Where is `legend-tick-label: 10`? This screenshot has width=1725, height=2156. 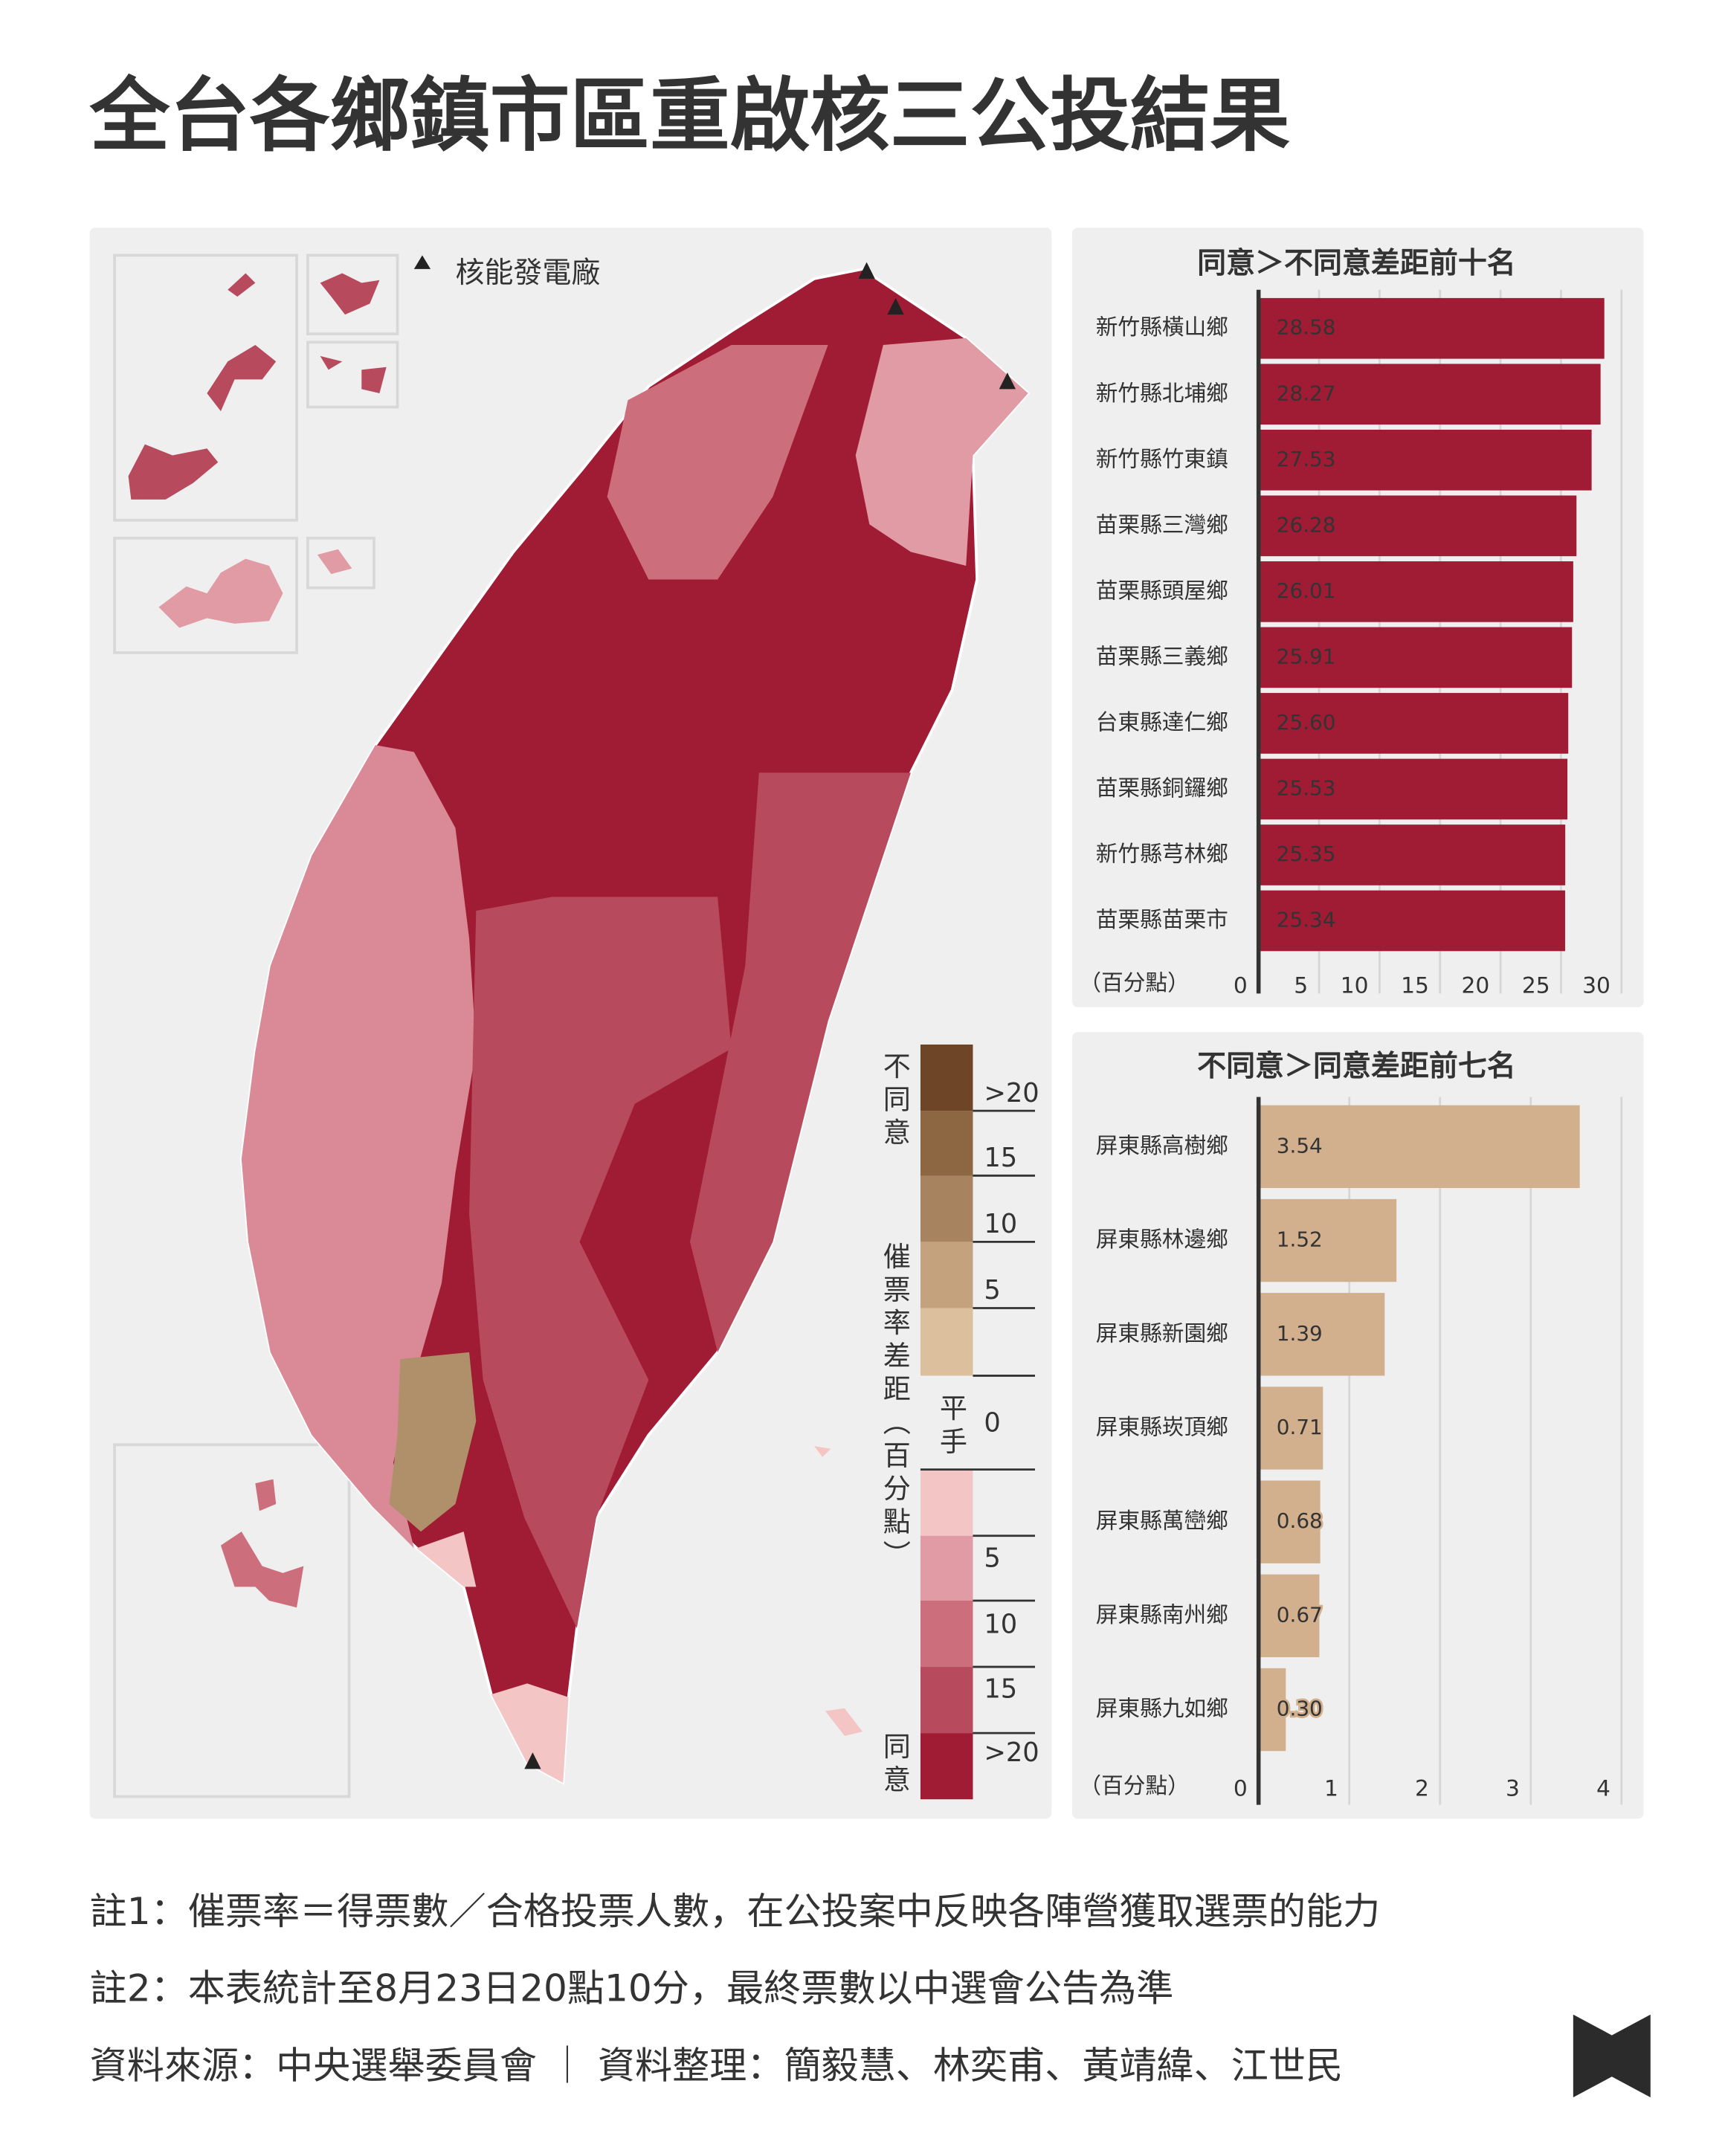
legend-tick-label: 10 is located at coordinates (1000, 1624).